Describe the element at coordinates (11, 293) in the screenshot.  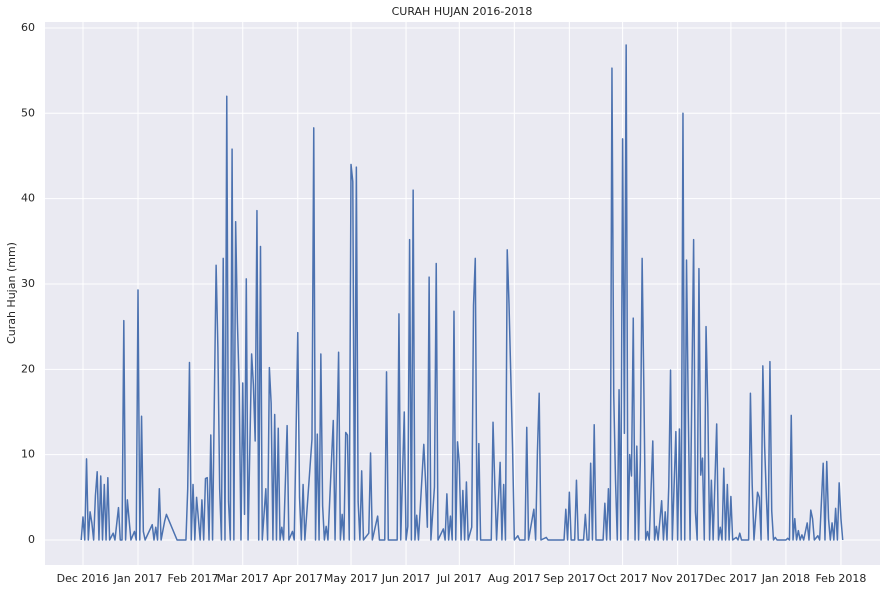
I see `y-axis-label: Curah Hujan (mm)` at that location.